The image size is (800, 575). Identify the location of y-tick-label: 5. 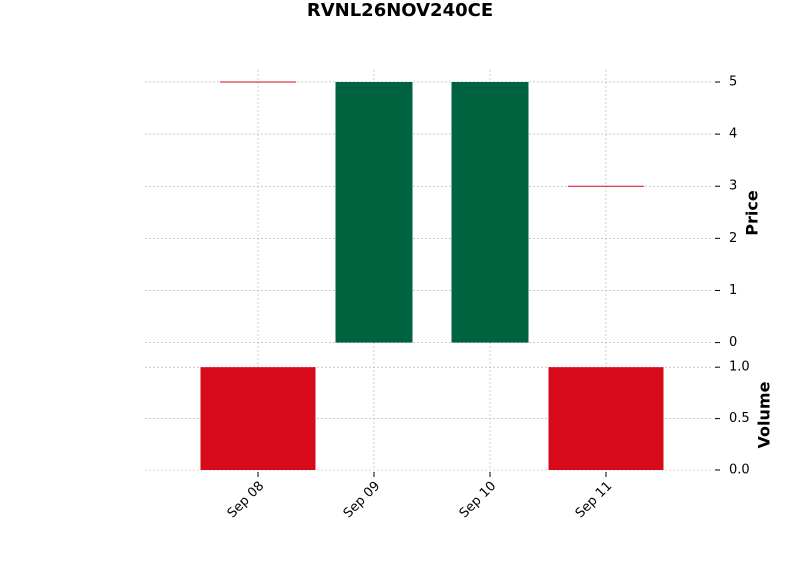
(733, 81).